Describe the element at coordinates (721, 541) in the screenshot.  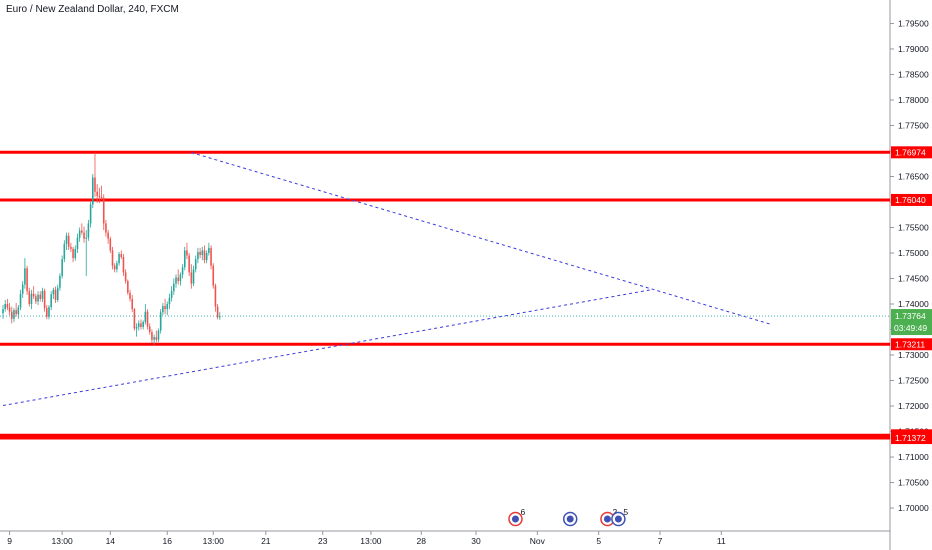
I see `x-tick-label: 11` at that location.